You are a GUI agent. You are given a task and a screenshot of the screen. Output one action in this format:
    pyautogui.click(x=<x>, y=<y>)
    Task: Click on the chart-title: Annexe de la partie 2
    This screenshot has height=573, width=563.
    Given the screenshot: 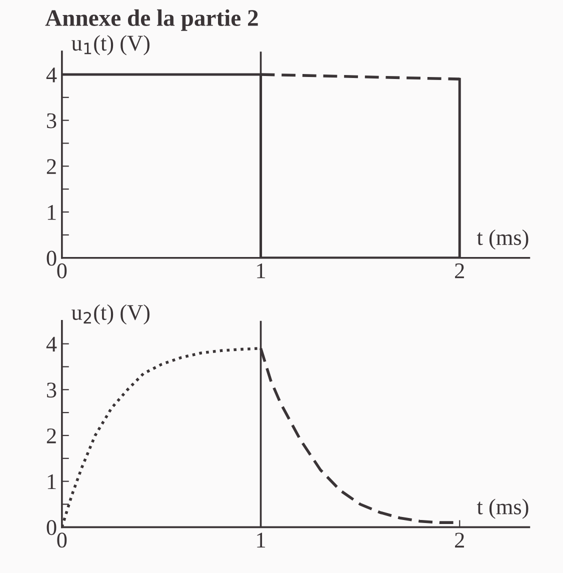 What is the action you would take?
    pyautogui.click(x=151, y=20)
    